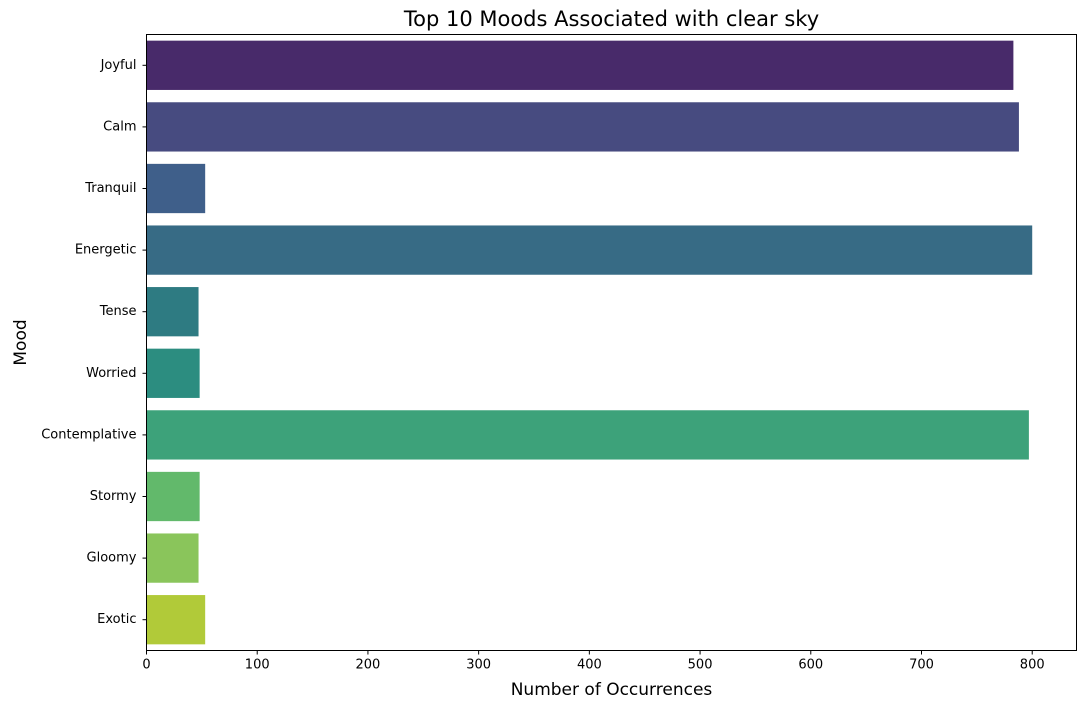  Describe the element at coordinates (111, 373) in the screenshot. I see `y-tick-label-worried: Worried` at that location.